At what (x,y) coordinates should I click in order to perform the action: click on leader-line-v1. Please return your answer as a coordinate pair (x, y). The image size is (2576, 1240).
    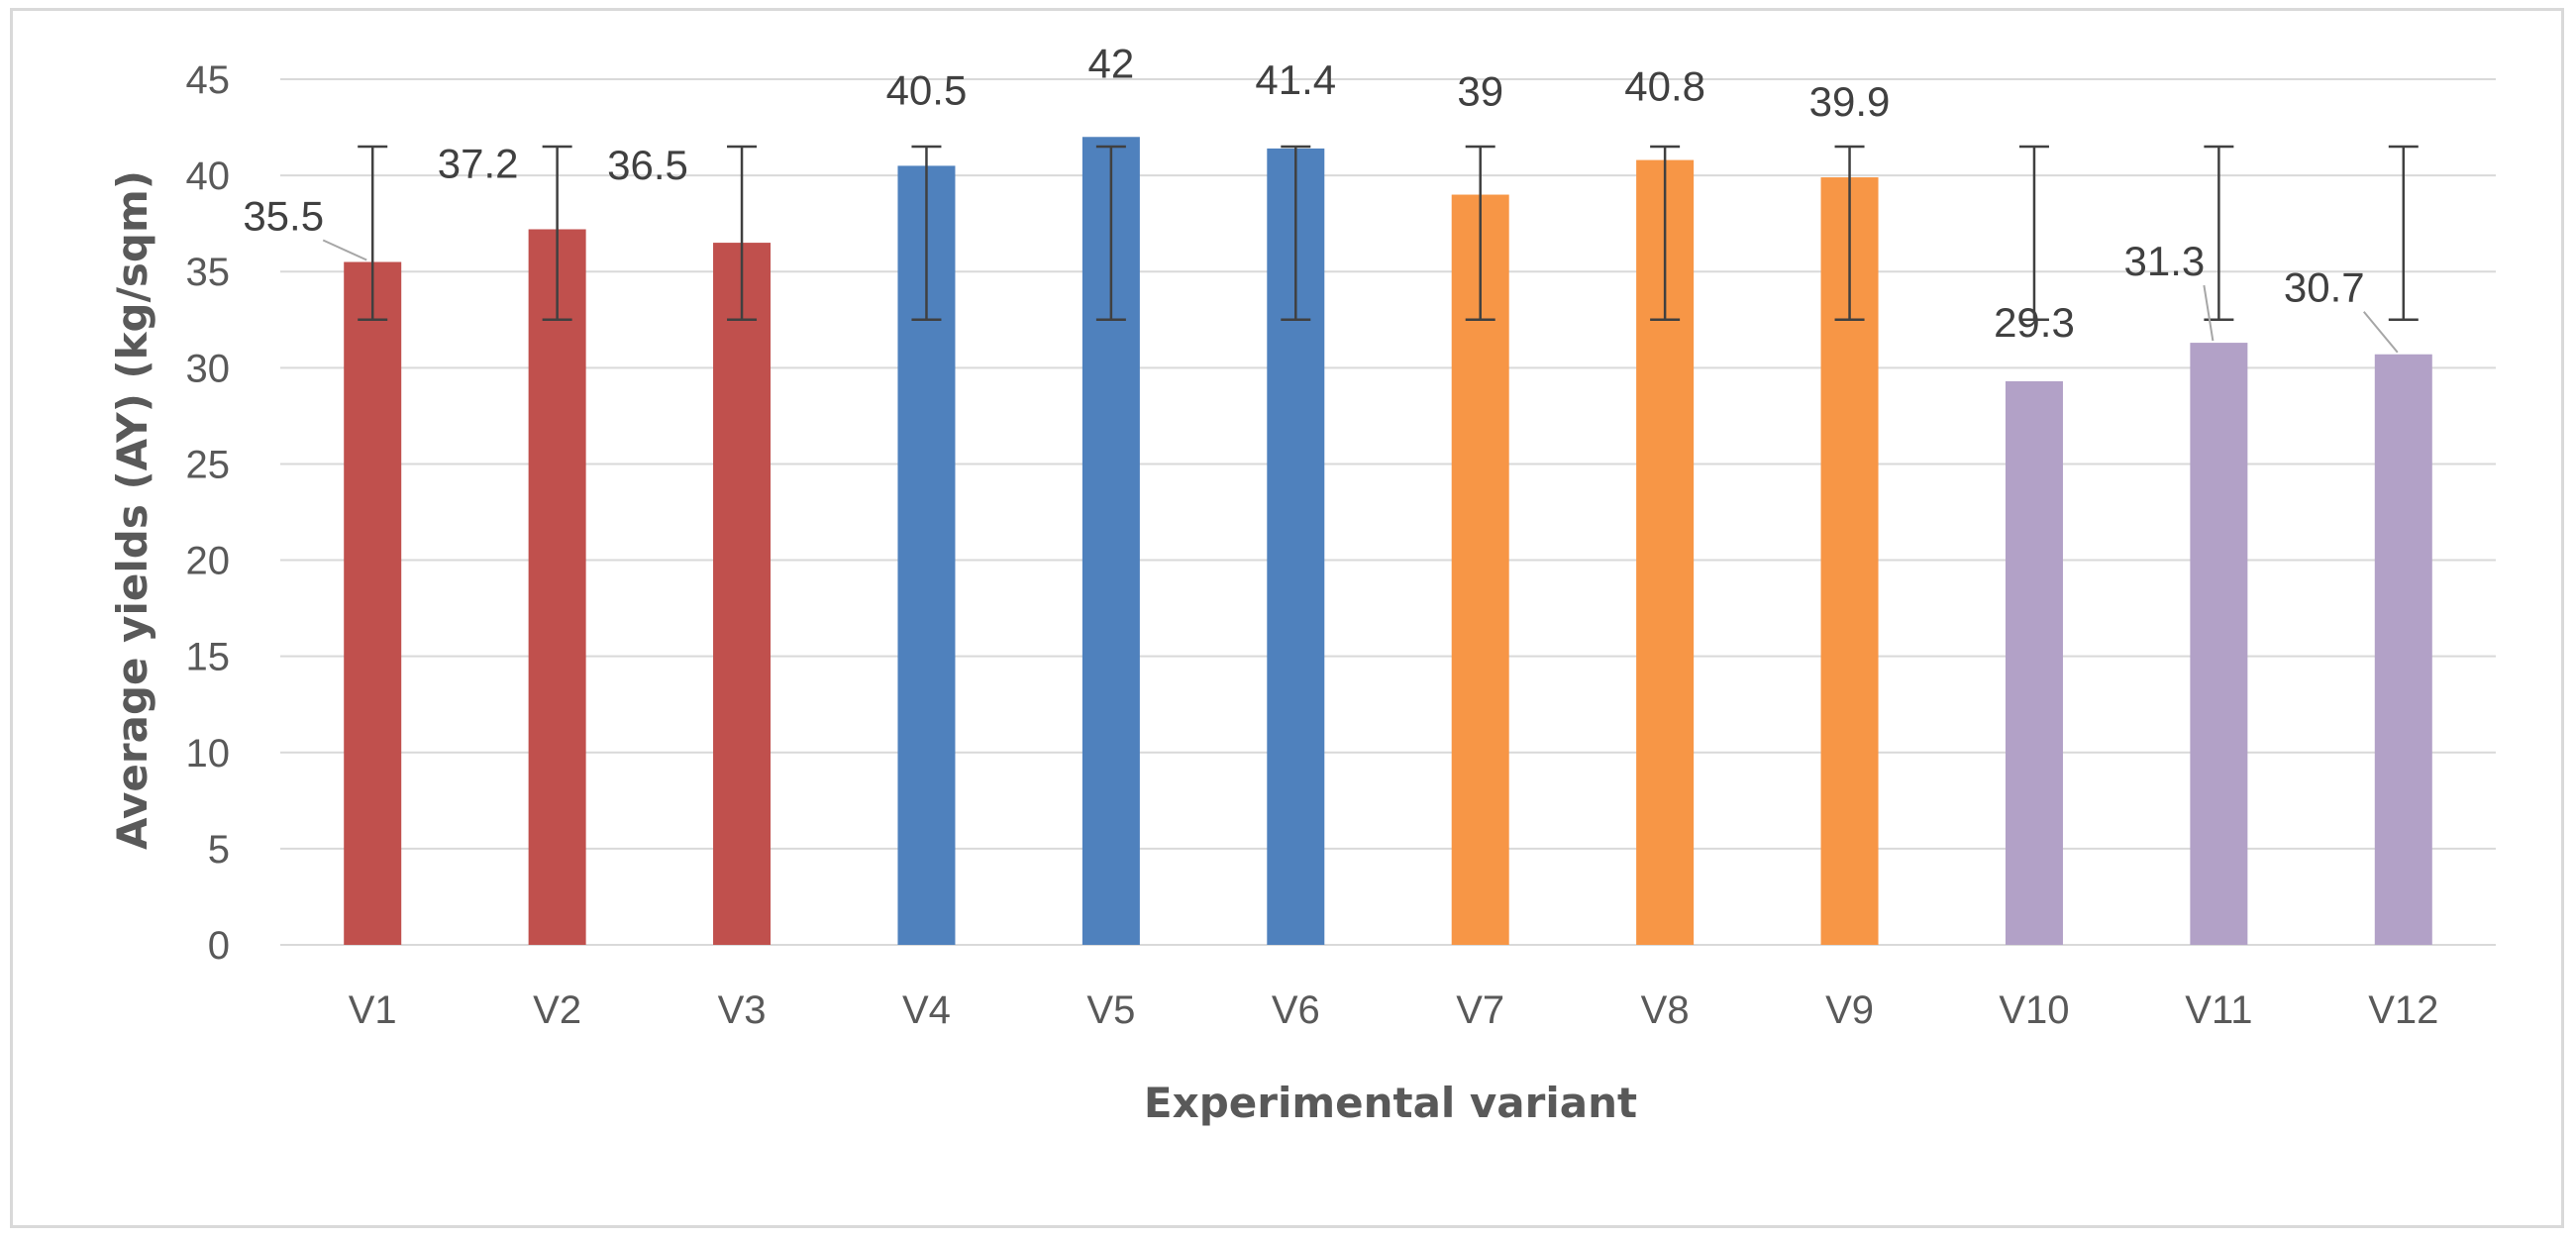
    Looking at the image, I should click on (344, 250).